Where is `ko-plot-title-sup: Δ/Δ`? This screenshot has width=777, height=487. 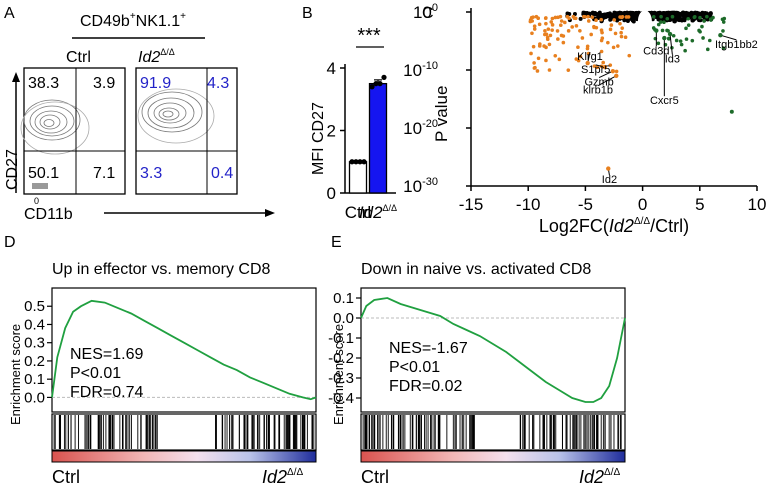
ko-plot-title-sup: Δ/Δ is located at coordinates (167, 52).